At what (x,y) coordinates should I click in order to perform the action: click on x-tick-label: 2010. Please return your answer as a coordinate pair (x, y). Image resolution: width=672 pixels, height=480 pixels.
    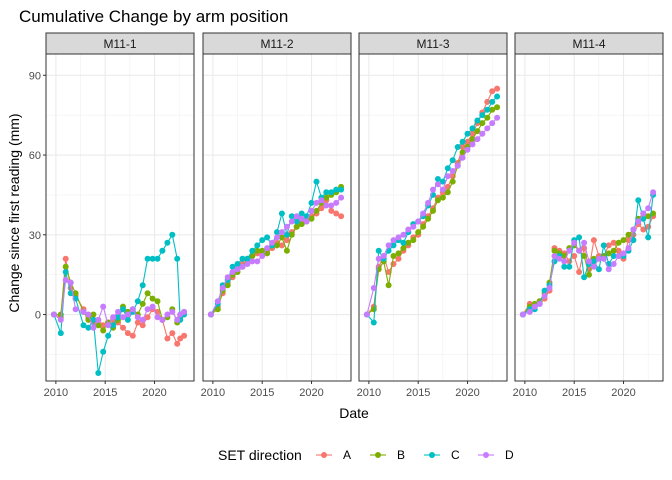
    Looking at the image, I should click on (369, 393).